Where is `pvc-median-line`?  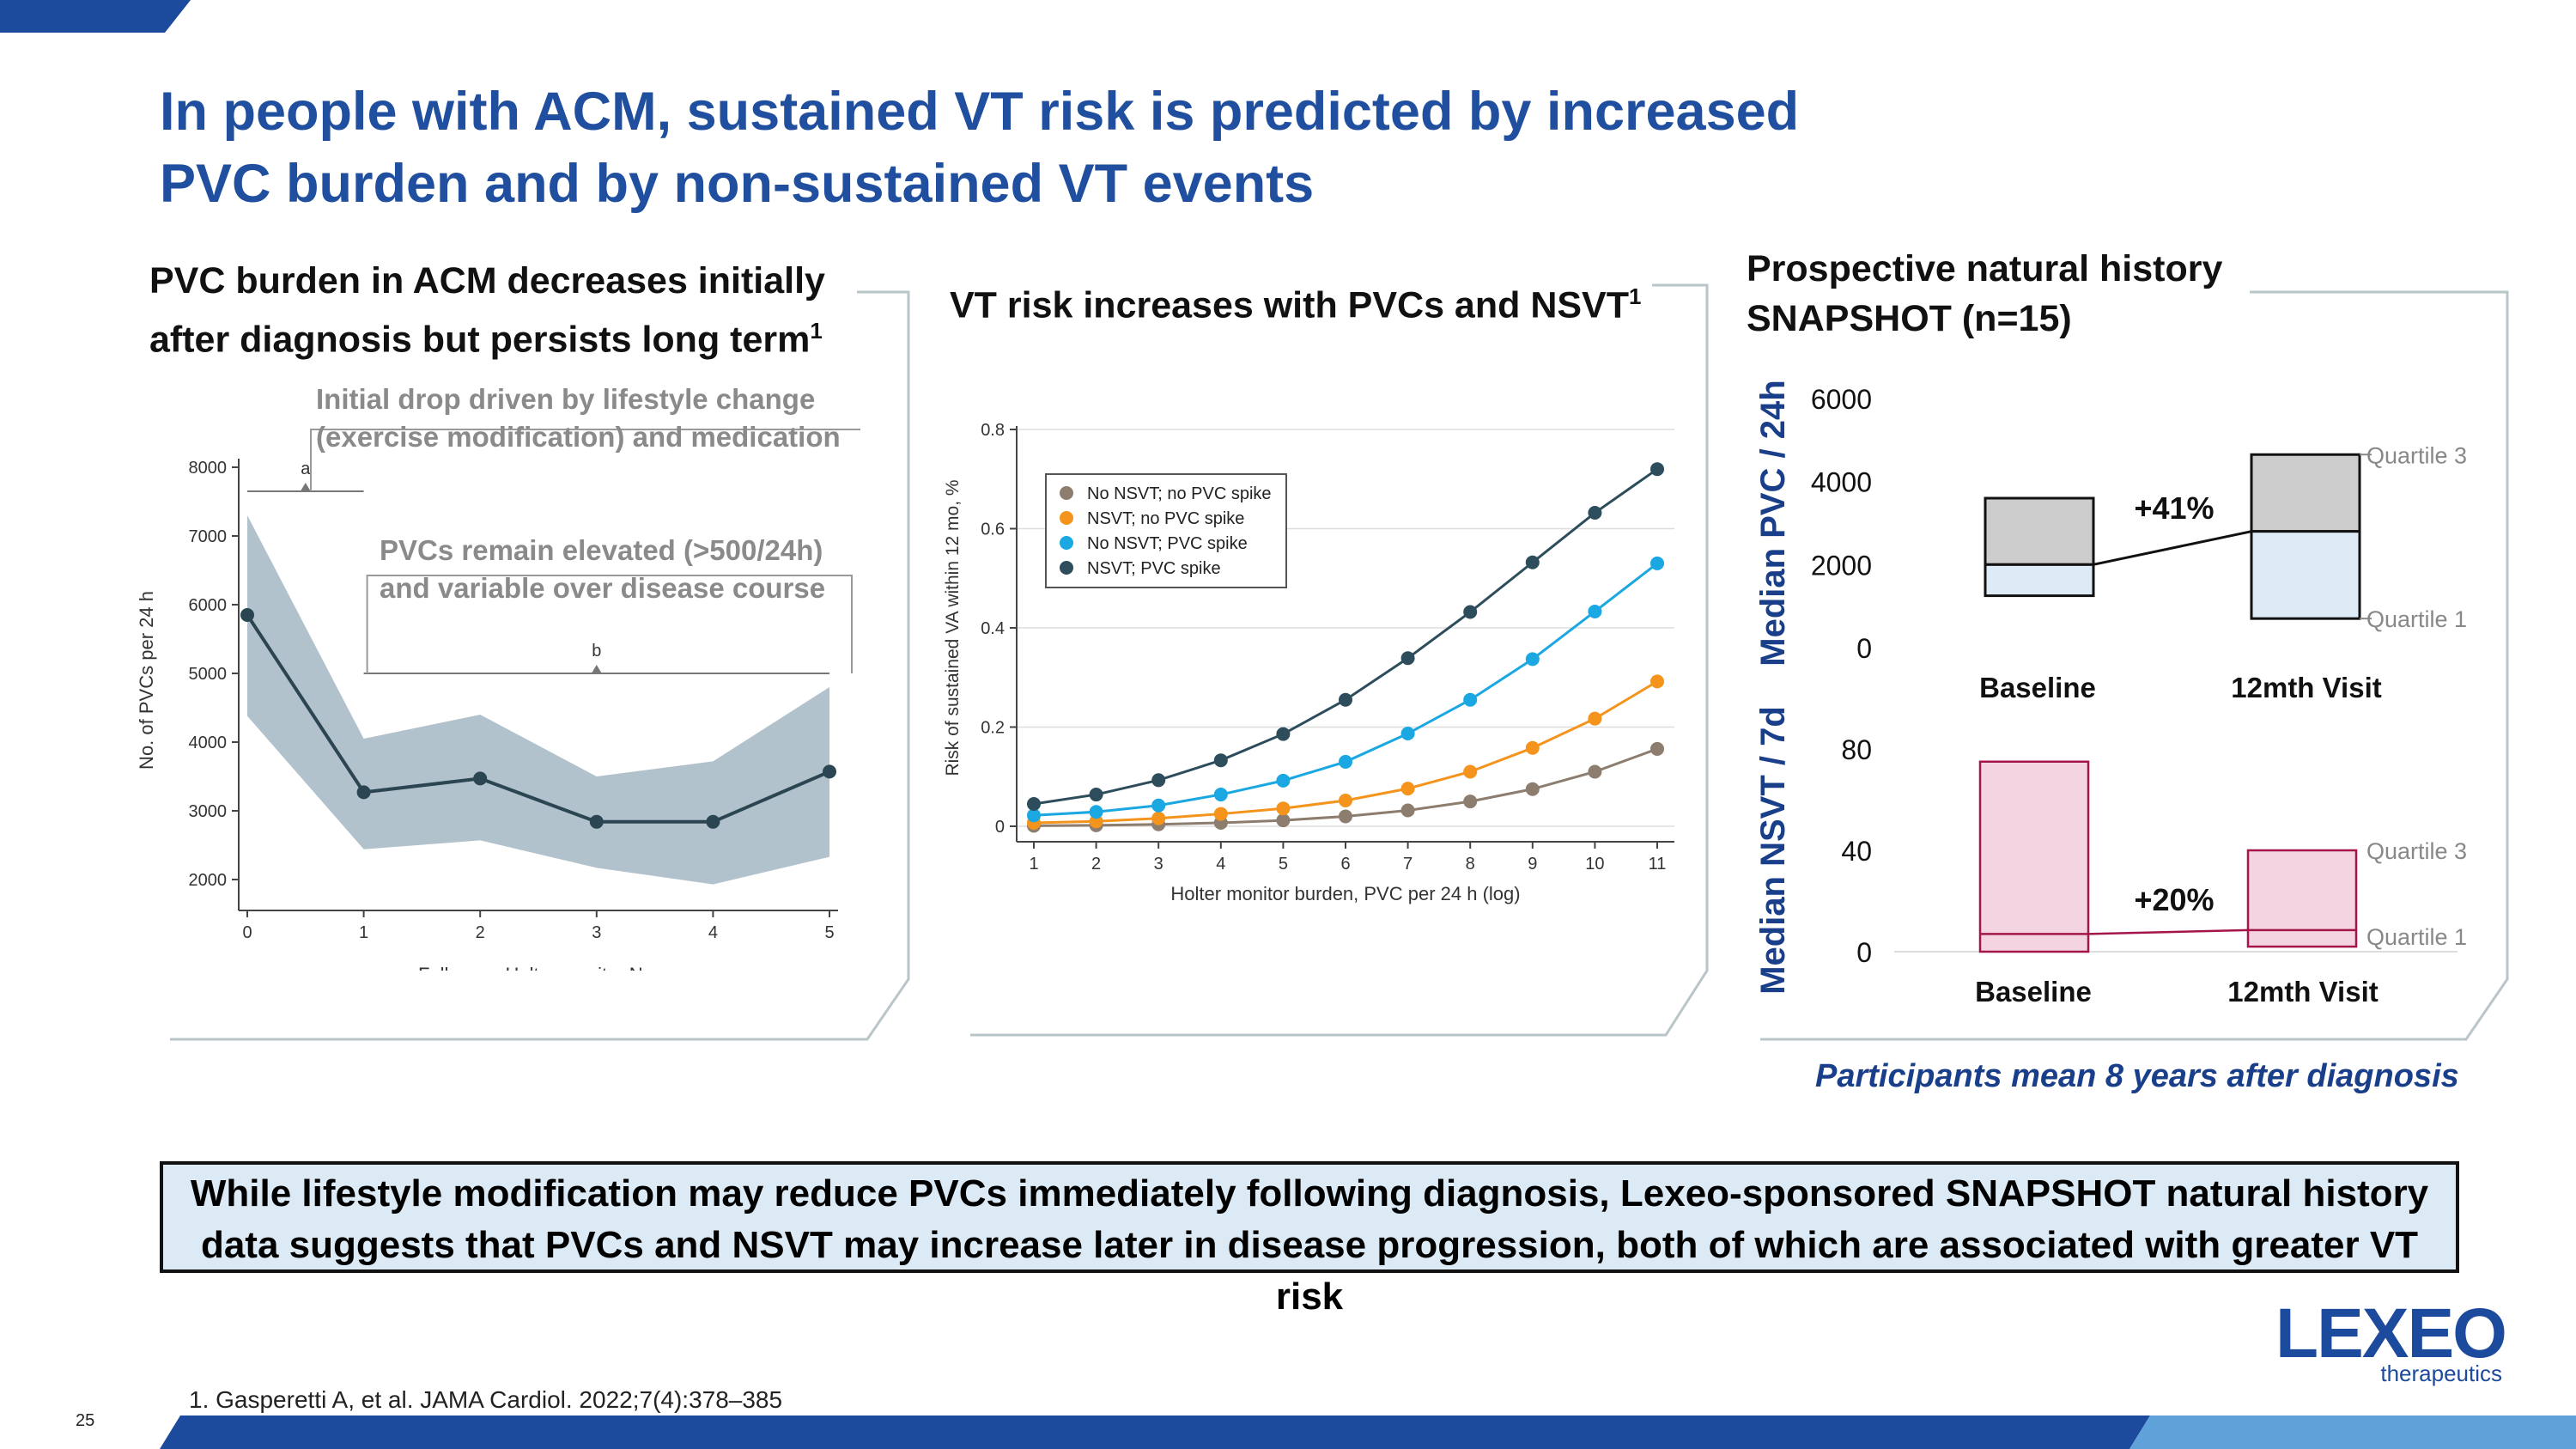 pvc-median-line is located at coordinates (538, 718).